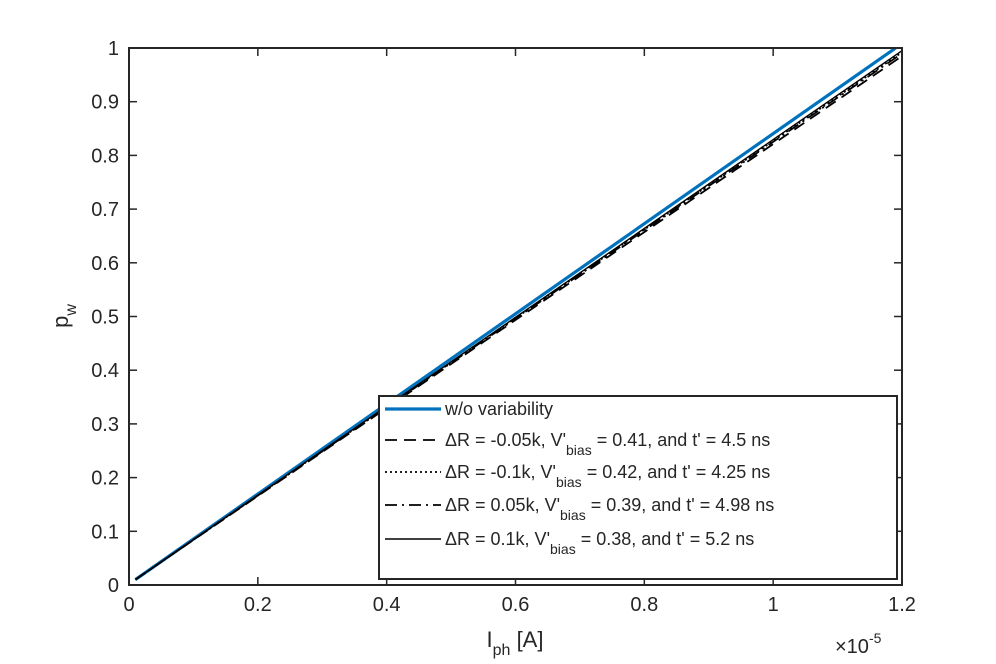 The height and width of the screenshot is (664, 996). What do you see at coordinates (875, 638) in the screenshot?
I see `x-axis-multiplier-exp: -5` at bounding box center [875, 638].